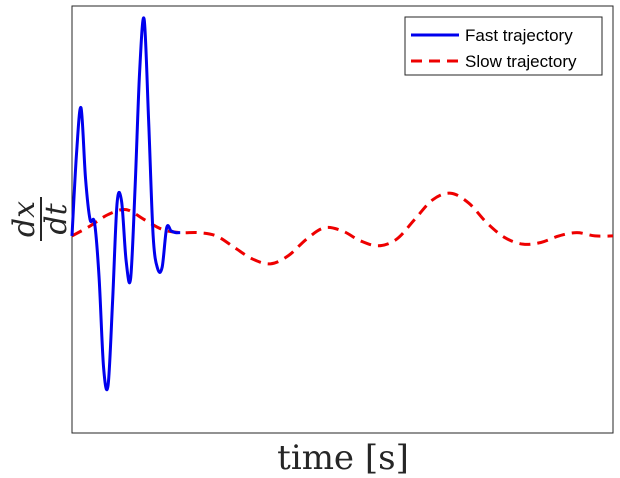  I want to click on legend: Fast trajectory Slow trajectory, so click(503, 46).